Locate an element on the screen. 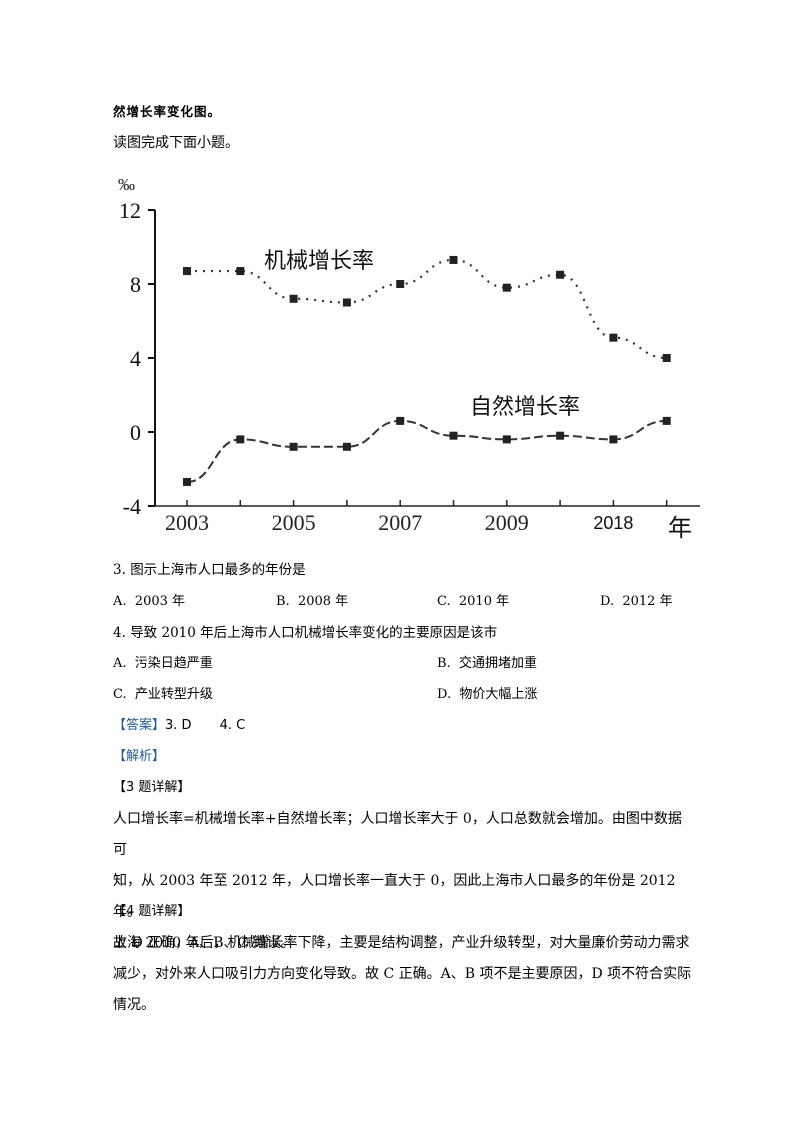 This screenshot has height=1123, width=794. paragraph-line: 故 D 正确，A、B、C 错误。 is located at coordinates (204, 943).